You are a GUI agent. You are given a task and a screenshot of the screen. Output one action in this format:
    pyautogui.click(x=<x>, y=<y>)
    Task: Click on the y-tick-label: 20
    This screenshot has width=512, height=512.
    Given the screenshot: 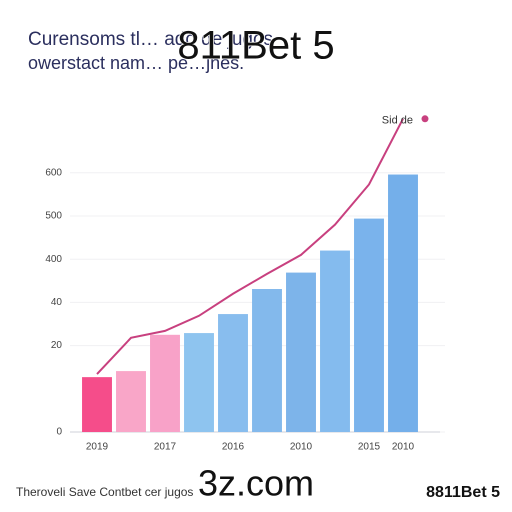 What is the action you would take?
    pyautogui.click(x=57, y=345)
    